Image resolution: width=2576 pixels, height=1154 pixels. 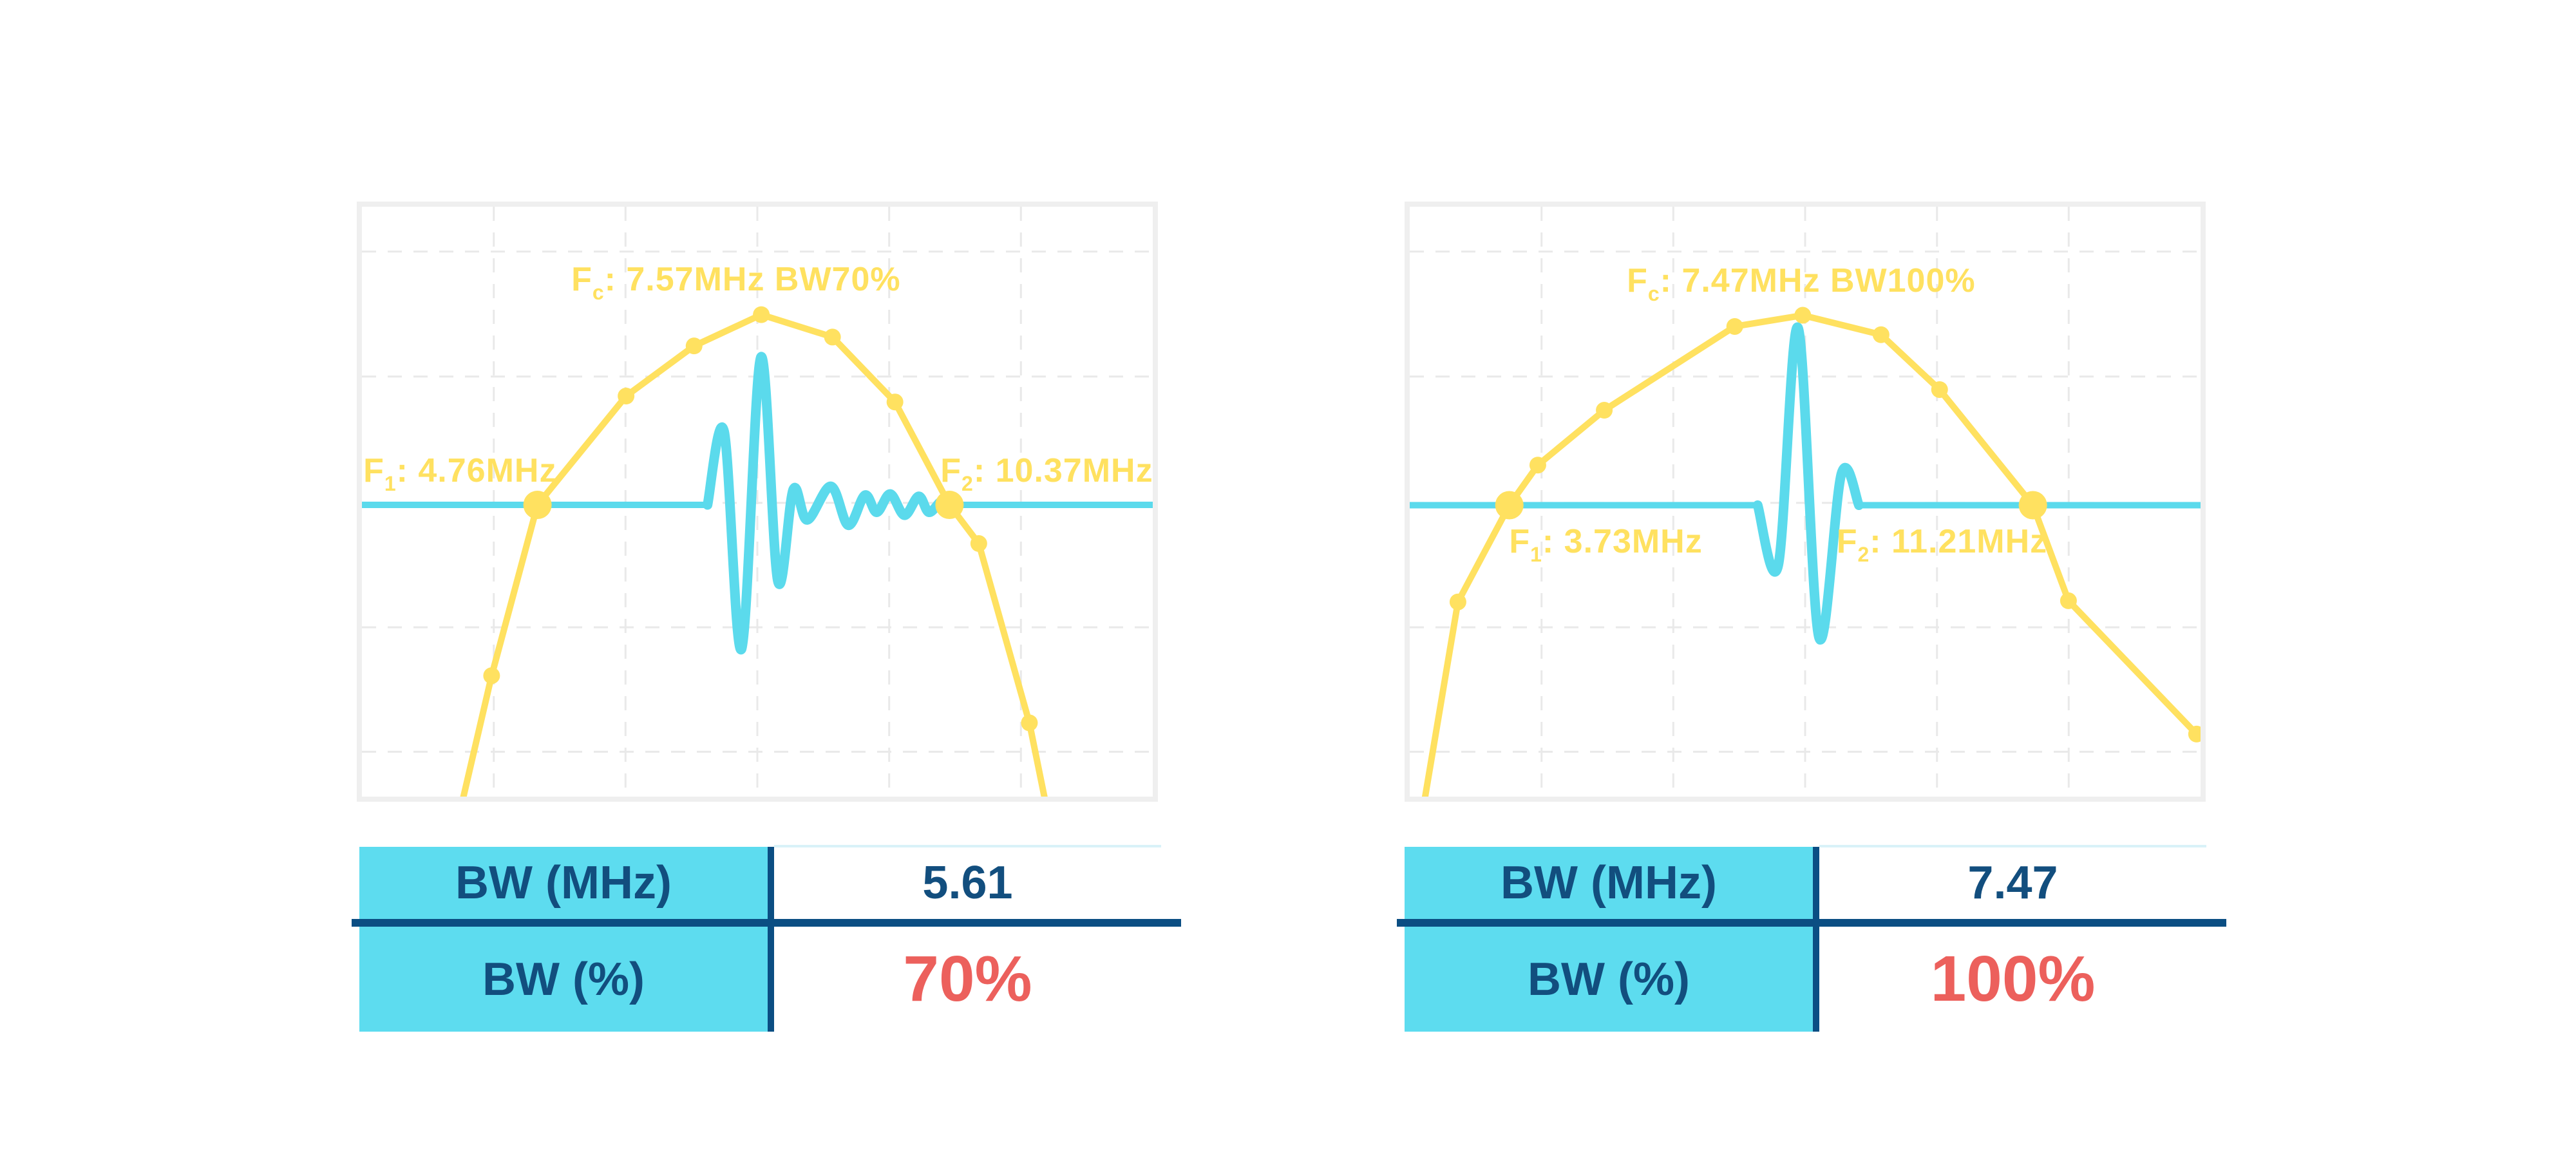 I want to click on bandwidth-table-bw70: BW (MHz) 5.61 BW (%) 70%, so click(x=766, y=938).